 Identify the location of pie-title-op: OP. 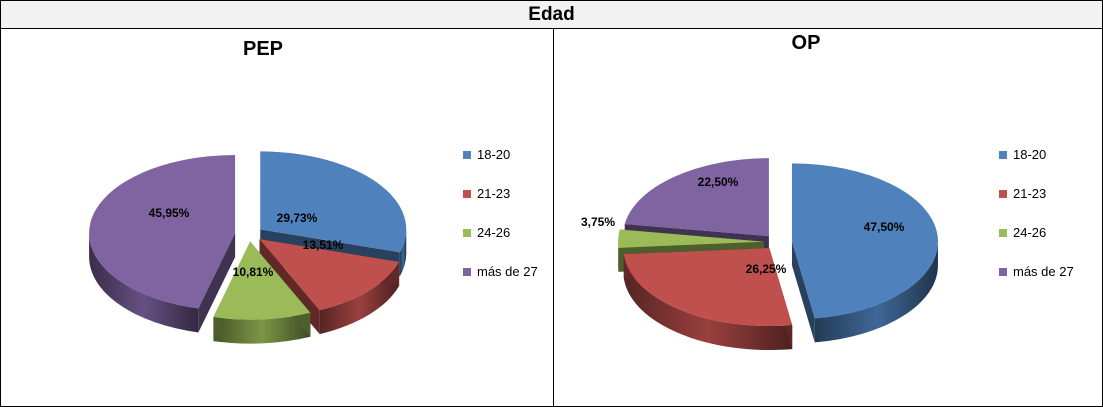
(806, 43).